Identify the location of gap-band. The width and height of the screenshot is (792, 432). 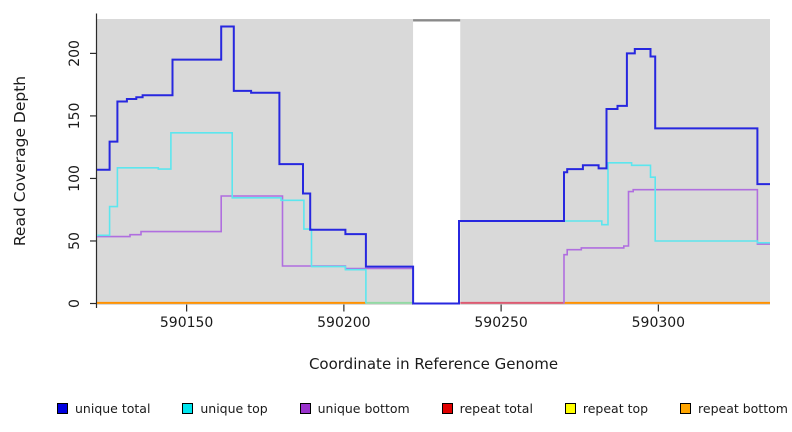
(437, 162).